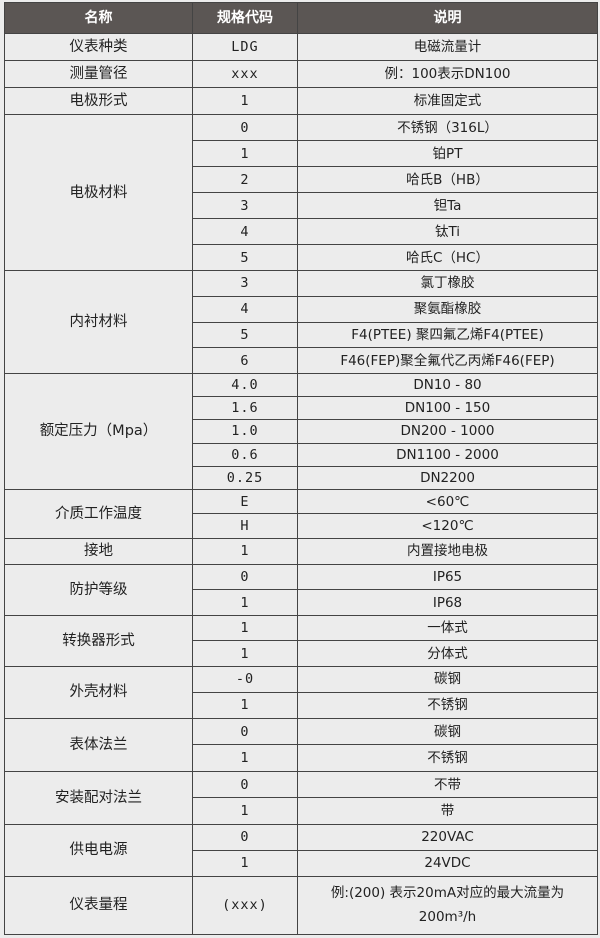 Image resolution: width=600 pixels, height=938 pixels. I want to click on spec-name: 供电电源, so click(98, 850).